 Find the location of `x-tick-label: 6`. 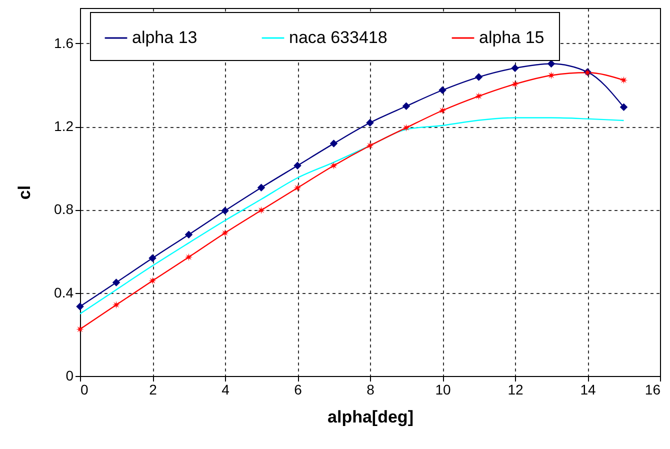

x-tick-label: 6 is located at coordinates (298, 390).